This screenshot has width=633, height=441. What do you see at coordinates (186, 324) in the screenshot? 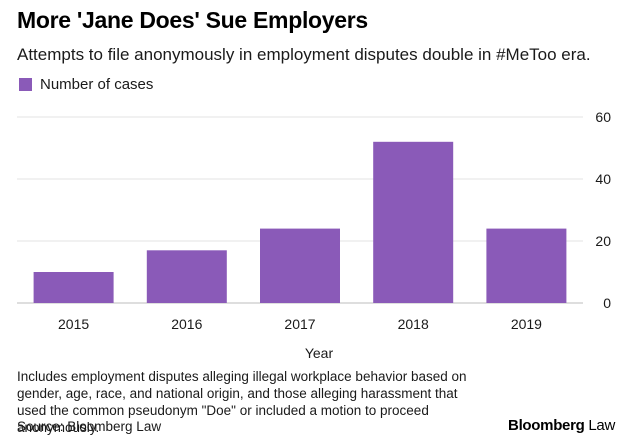
I see `x-tick-label: 2016` at bounding box center [186, 324].